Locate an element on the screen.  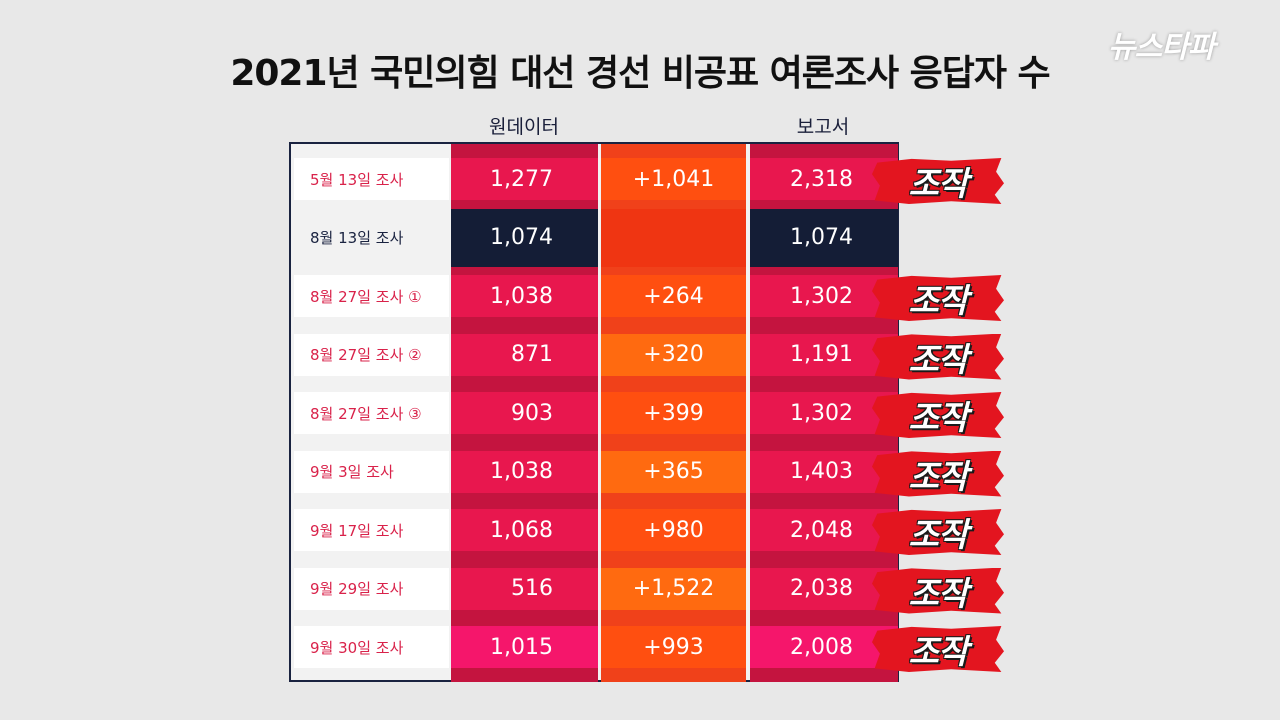
raw-count-cell: 1,015 is located at coordinates (524, 647).